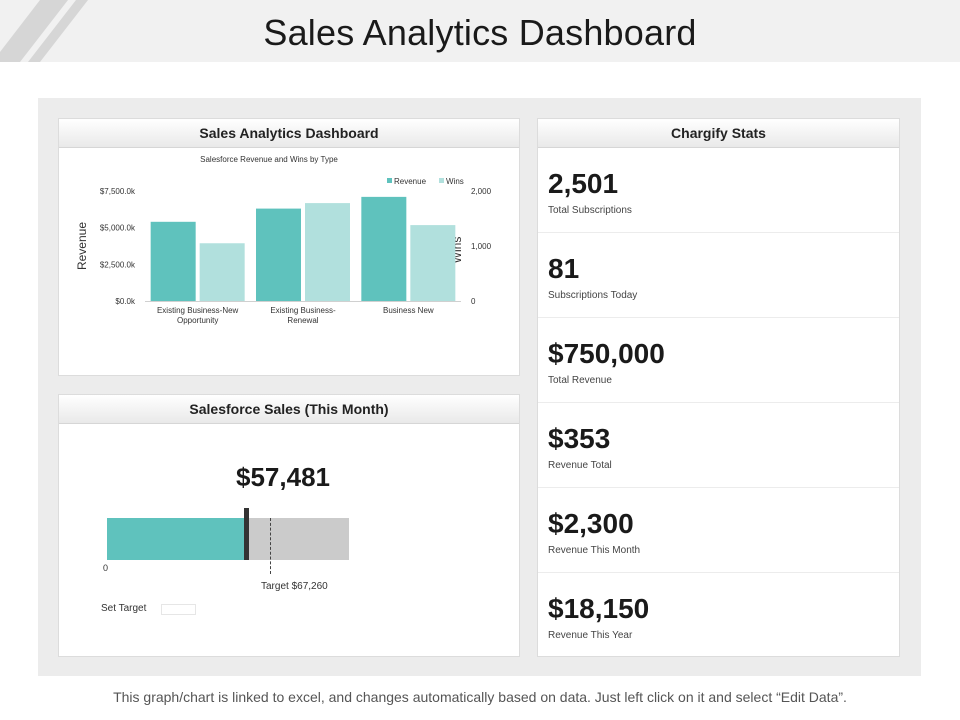 This screenshot has height=720, width=960. I want to click on stat-revenue-total: $353 Revenue Total, so click(718, 445).